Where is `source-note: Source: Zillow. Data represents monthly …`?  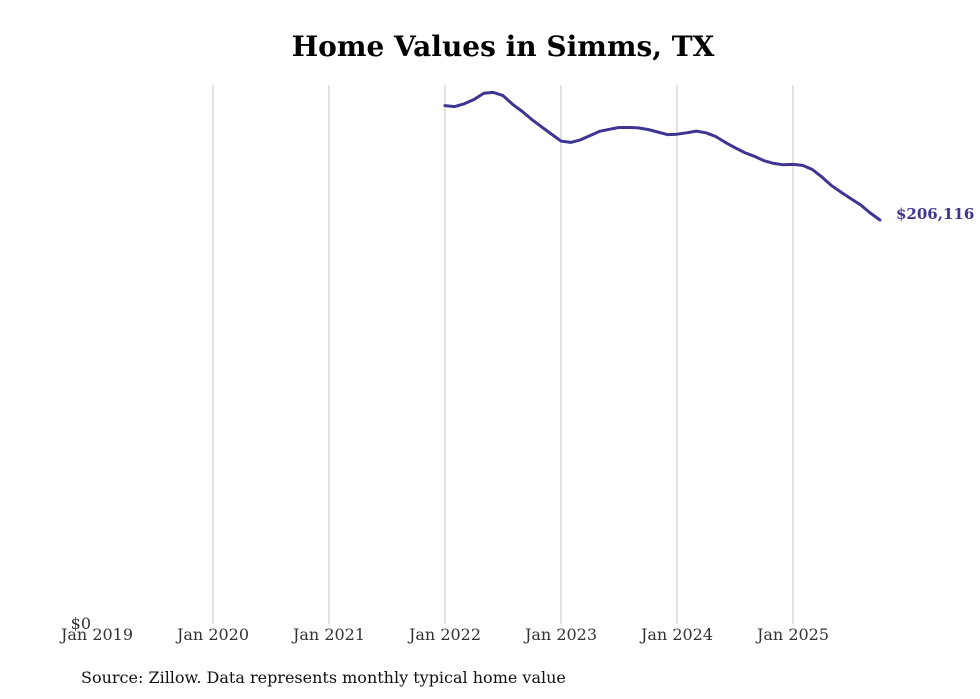
source-note: Source: Zillow. Data represents monthly … is located at coordinates (323, 677).